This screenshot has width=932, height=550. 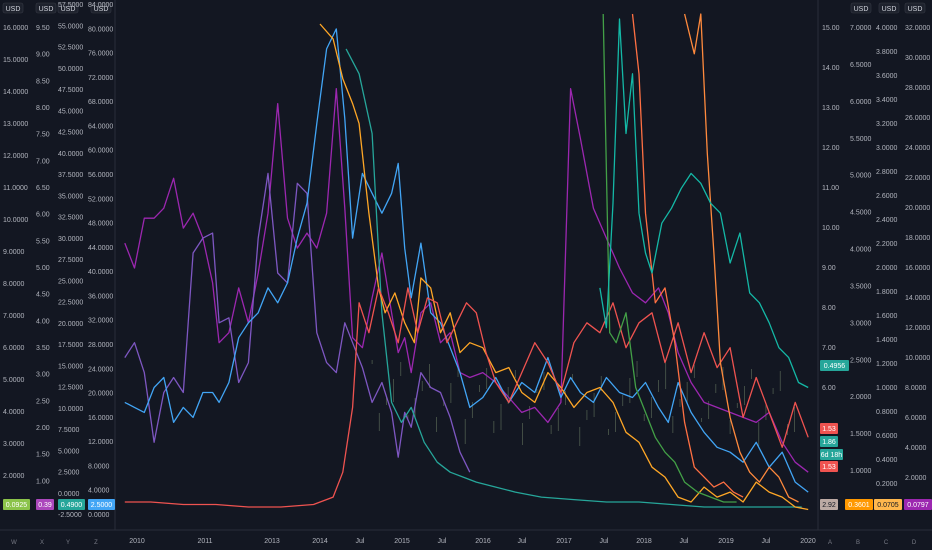 What do you see at coordinates (70, 26) in the screenshot?
I see `price-scale-tick-label: 55.0000` at bounding box center [70, 26].